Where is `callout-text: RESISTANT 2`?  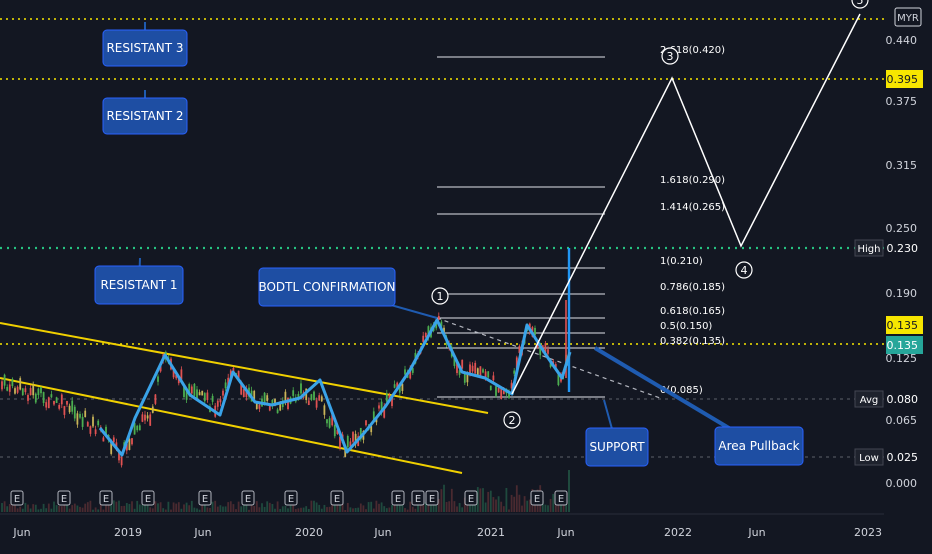
callout-text: RESISTANT 2 is located at coordinates (144, 116).